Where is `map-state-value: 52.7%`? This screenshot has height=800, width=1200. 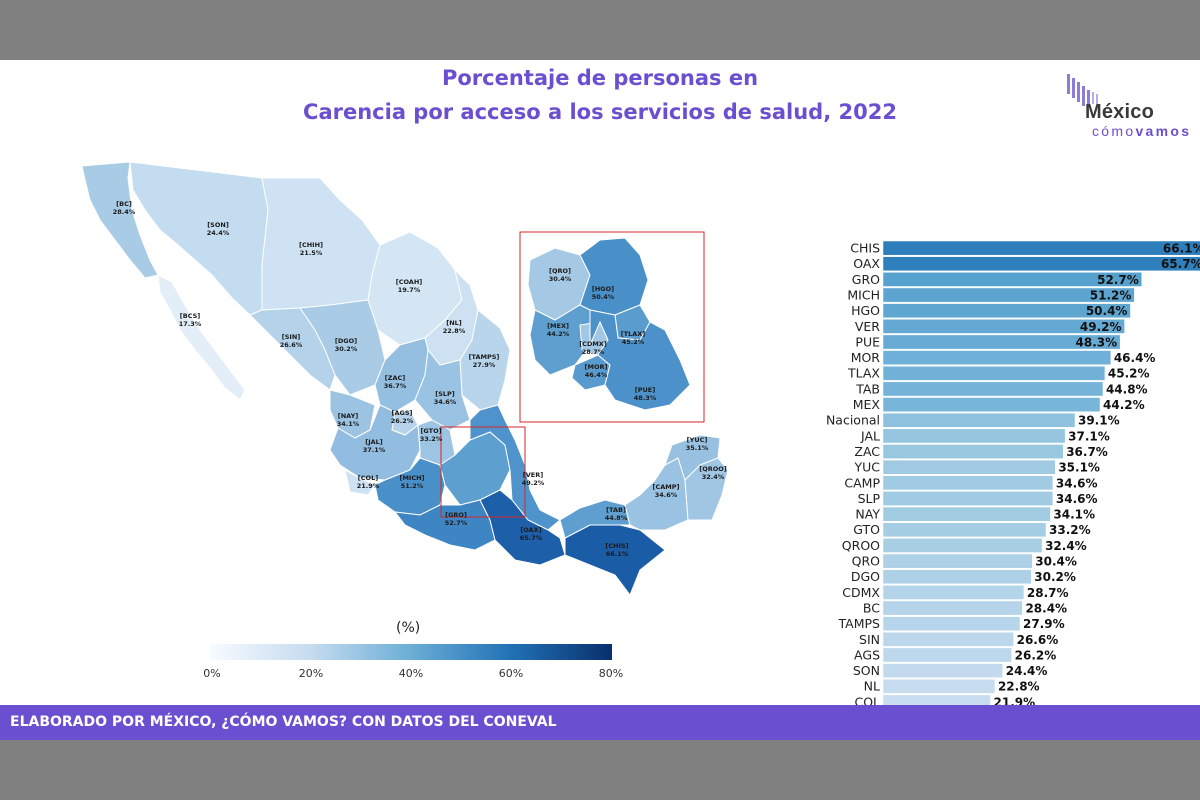
map-state-value: 52.7% is located at coordinates (456, 523).